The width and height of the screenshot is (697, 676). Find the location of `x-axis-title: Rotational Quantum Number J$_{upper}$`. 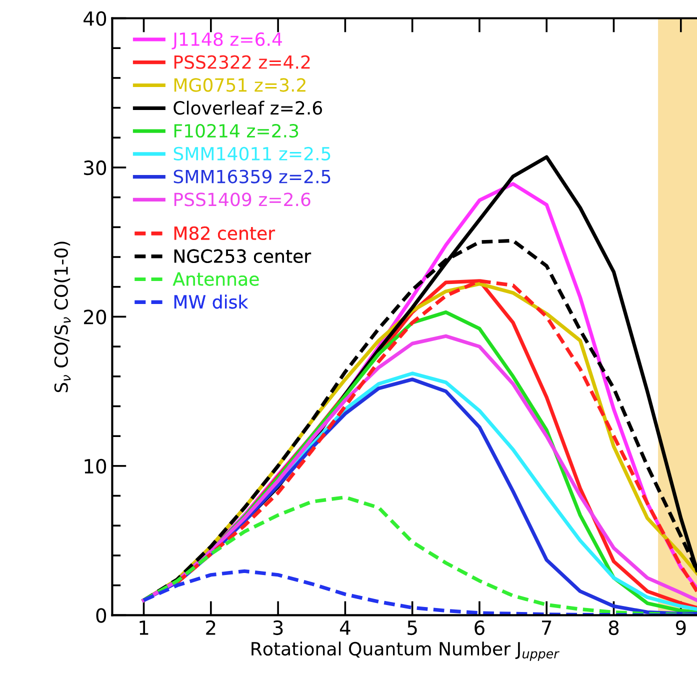

x-axis-title: Rotational Quantum Number J$_{upper}$ is located at coordinates (406, 651).